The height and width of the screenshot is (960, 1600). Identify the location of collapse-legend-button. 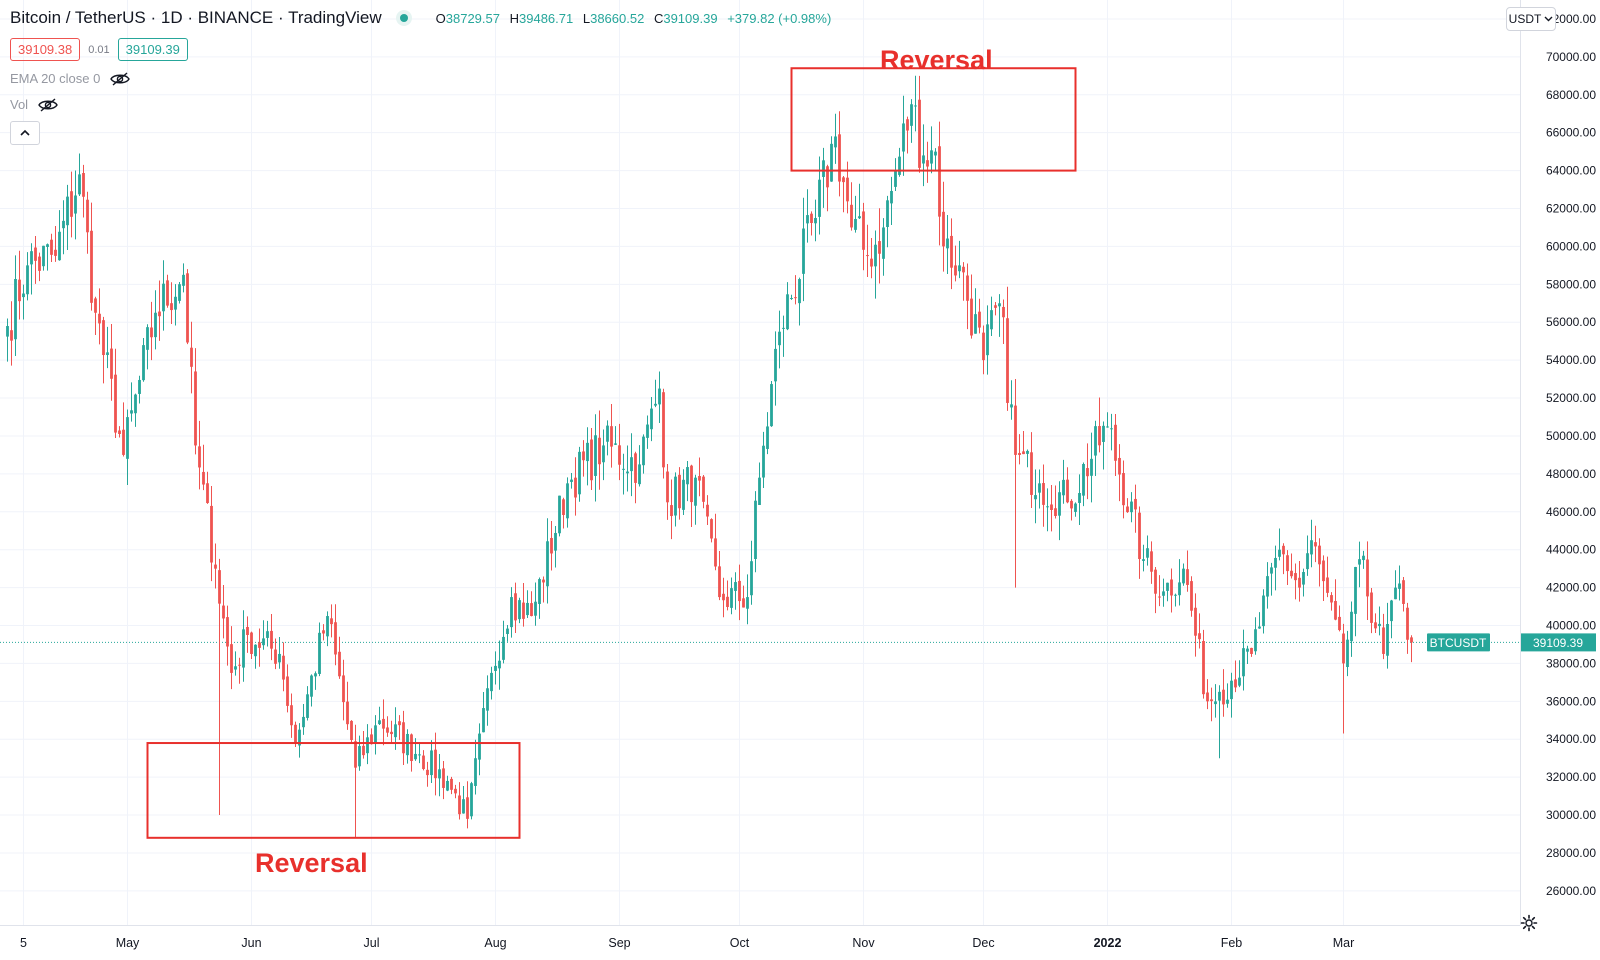
(25, 133).